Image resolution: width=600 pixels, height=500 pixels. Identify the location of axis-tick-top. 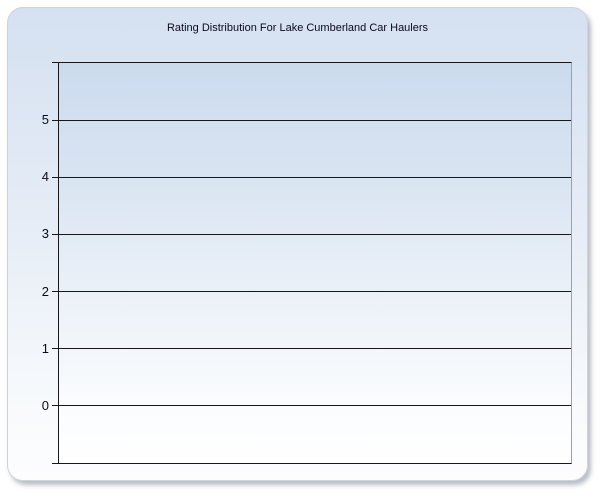
(55, 62).